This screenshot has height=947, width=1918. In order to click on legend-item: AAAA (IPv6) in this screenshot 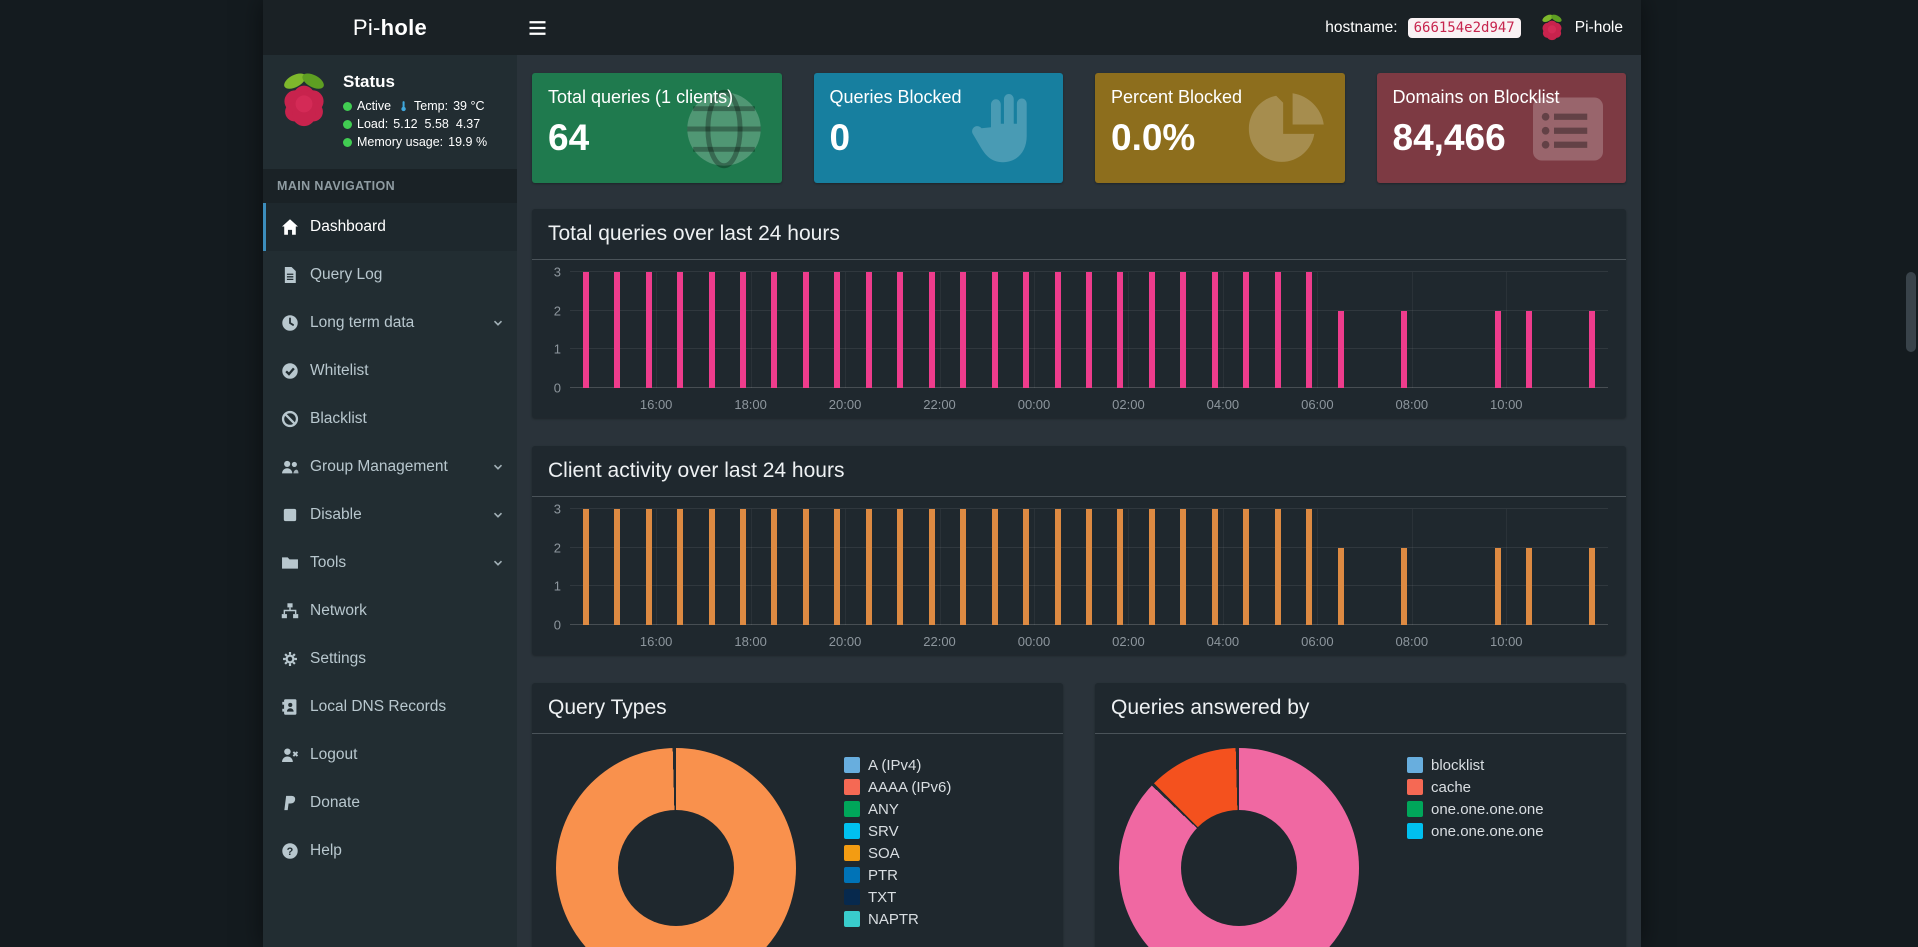, I will do `click(897, 787)`.